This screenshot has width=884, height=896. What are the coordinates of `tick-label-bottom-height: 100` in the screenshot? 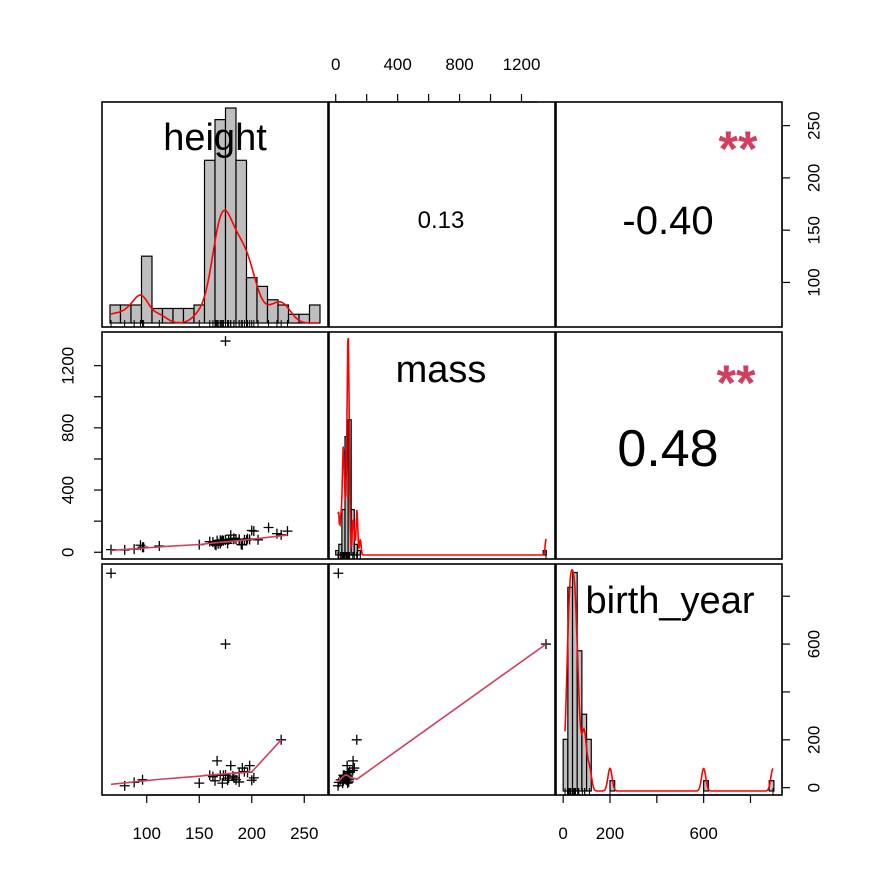 It's located at (147, 833).